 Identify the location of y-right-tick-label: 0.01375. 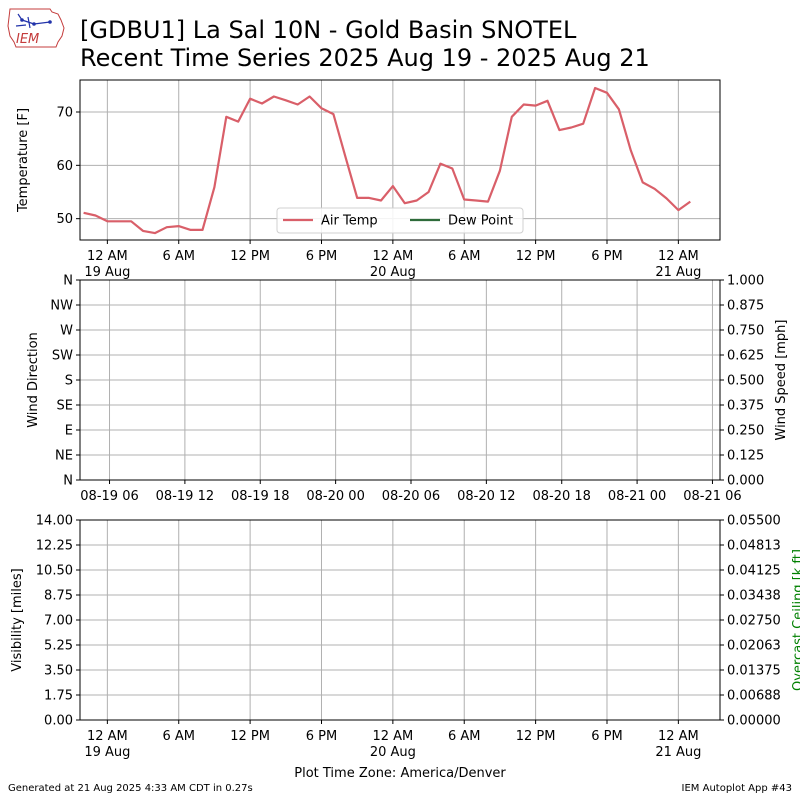
(754, 671).